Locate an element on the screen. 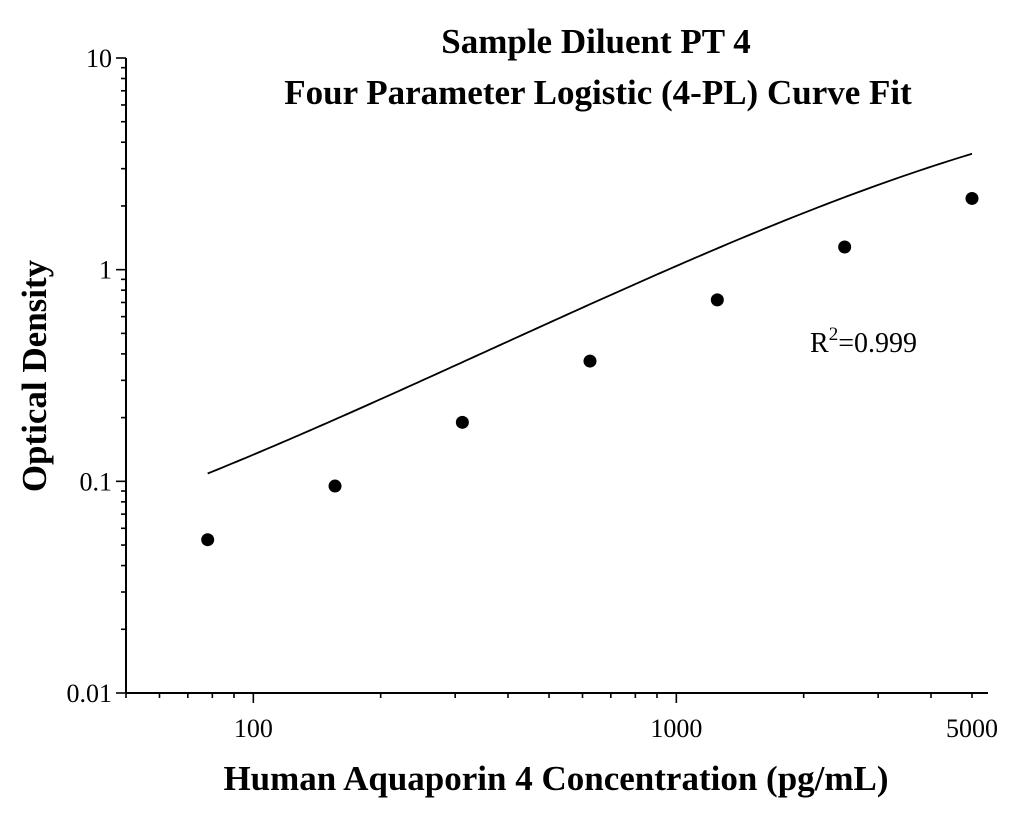  y-axis-title: Optical Density is located at coordinates (34, 375).